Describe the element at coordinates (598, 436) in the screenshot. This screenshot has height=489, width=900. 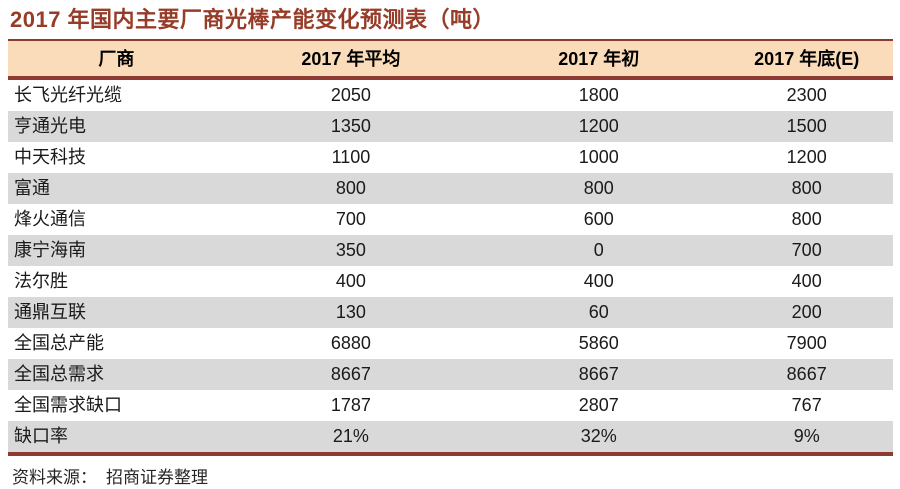
I see `cell-value: 32%` at that location.